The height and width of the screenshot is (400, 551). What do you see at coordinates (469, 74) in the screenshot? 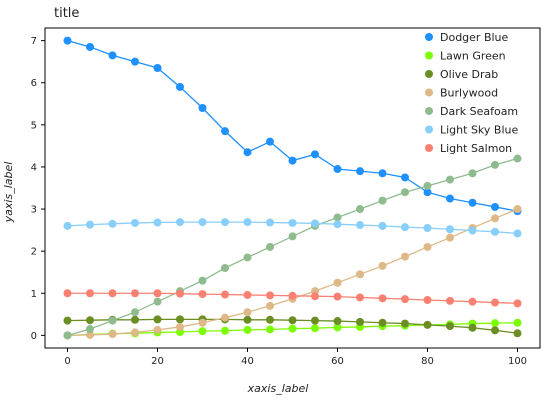
I see `legend-label-olive-drab: Olive Drab` at bounding box center [469, 74].